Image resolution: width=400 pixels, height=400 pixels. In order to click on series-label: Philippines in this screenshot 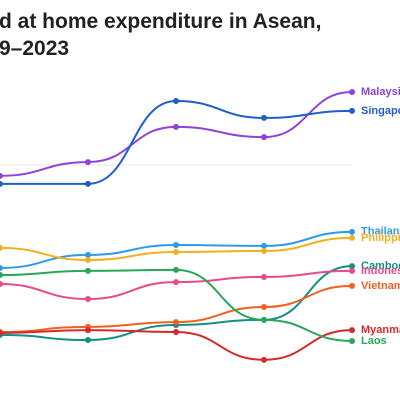, I will do `click(380, 238)`.